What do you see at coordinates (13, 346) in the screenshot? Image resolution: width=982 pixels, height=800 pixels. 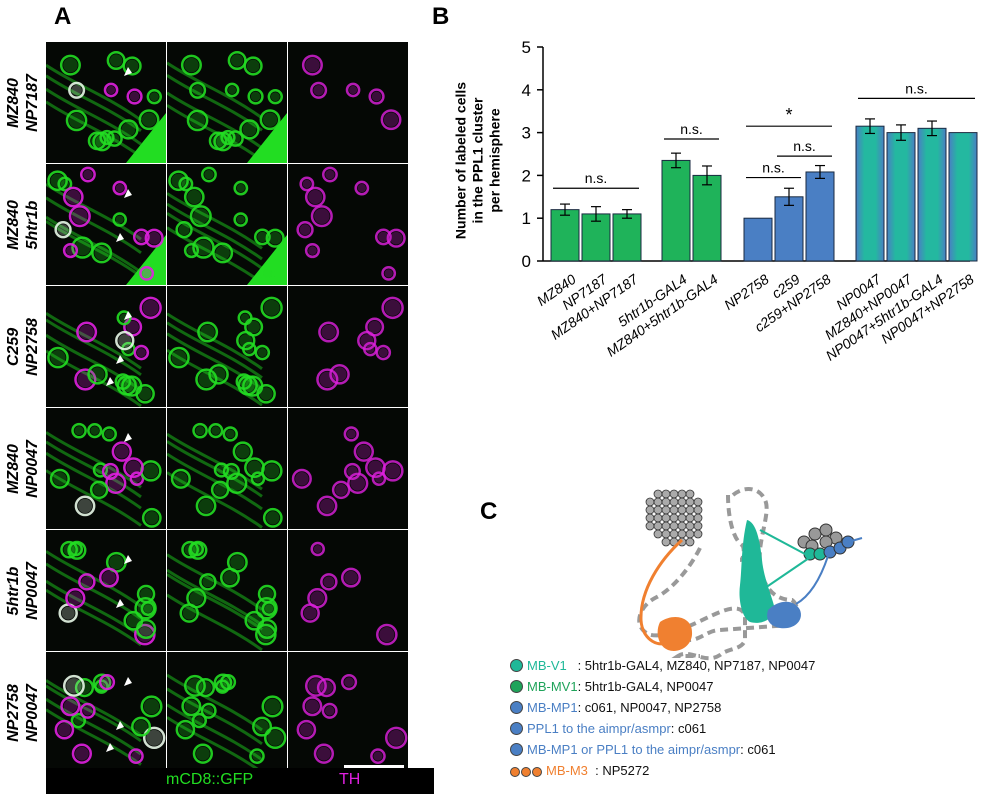 I see `row-label-line: C259` at bounding box center [13, 346].